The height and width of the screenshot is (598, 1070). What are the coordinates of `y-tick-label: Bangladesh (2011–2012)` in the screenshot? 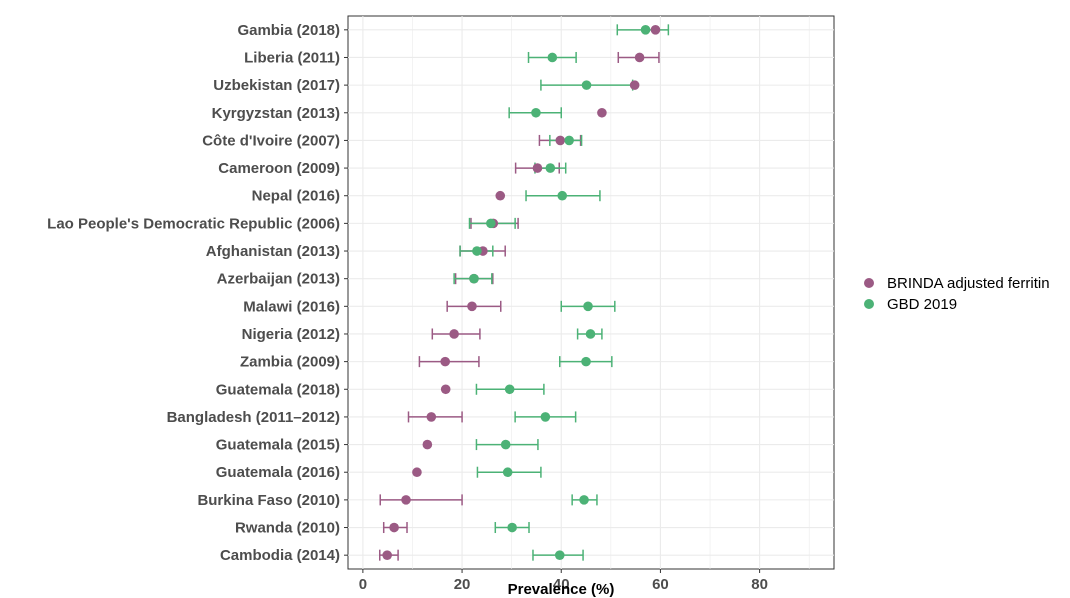 It's located at (253, 417).